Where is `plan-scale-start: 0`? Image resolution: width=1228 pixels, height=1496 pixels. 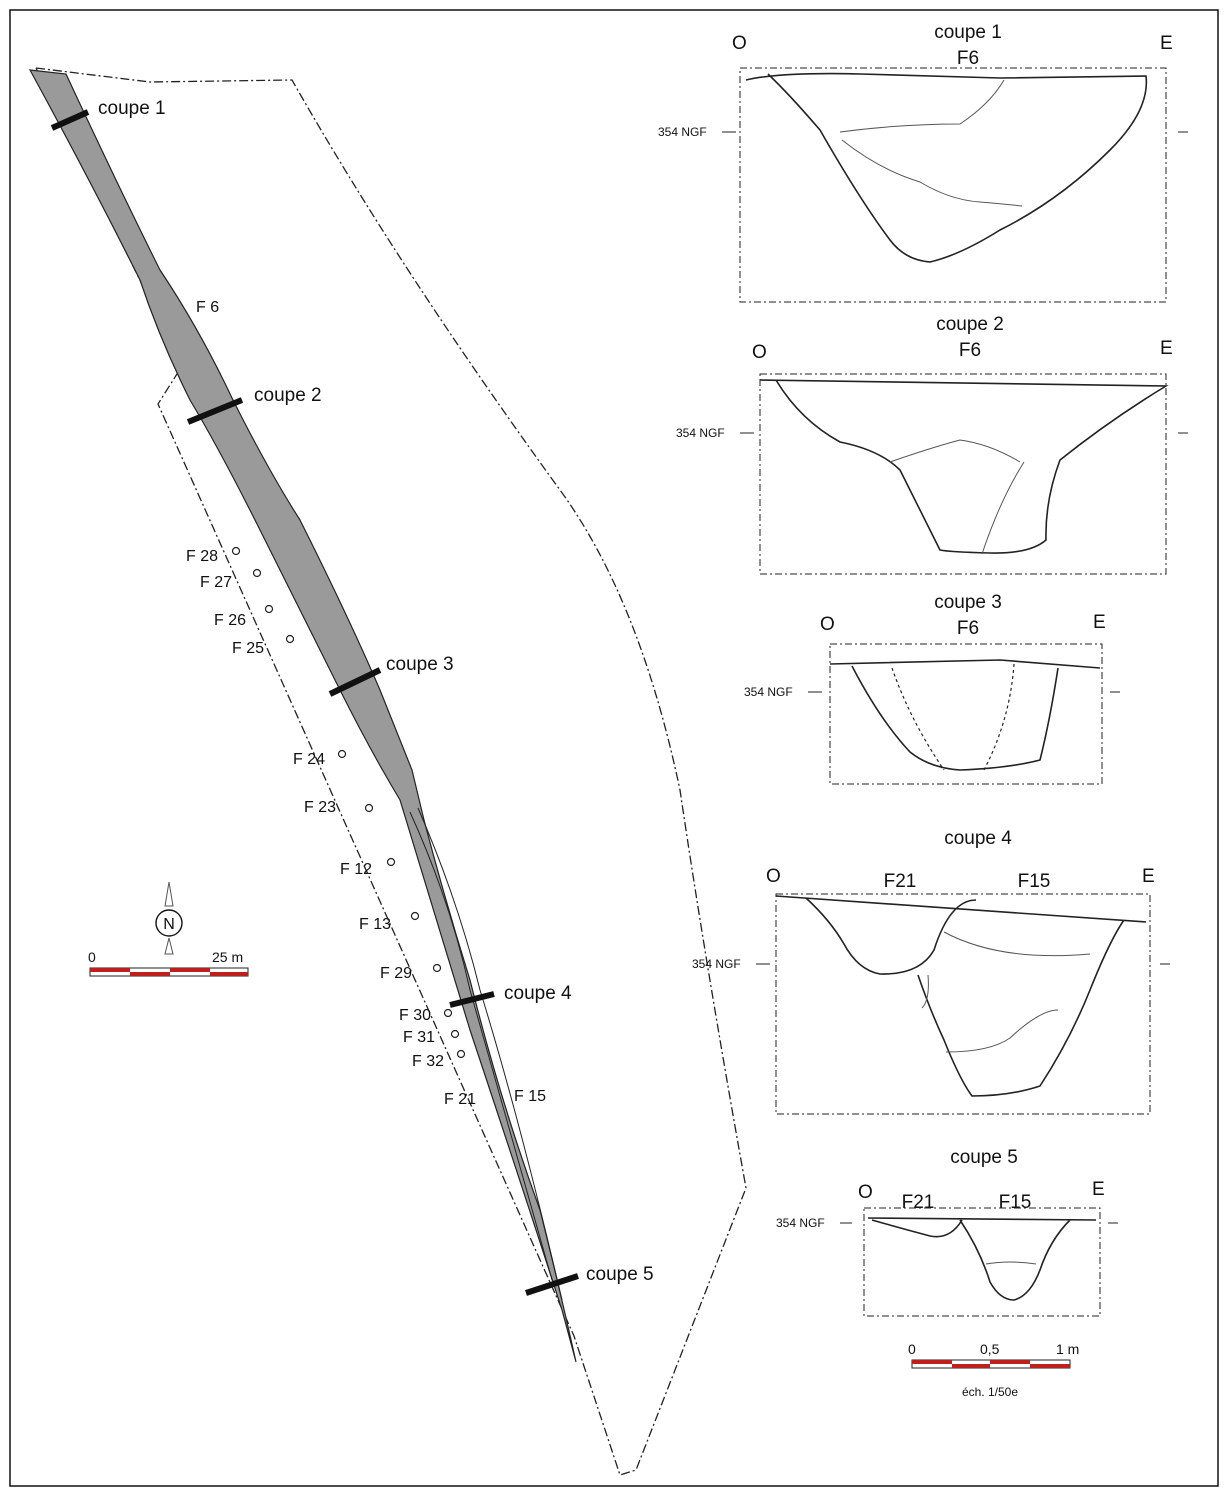
plan-scale-start: 0 is located at coordinates (92, 957).